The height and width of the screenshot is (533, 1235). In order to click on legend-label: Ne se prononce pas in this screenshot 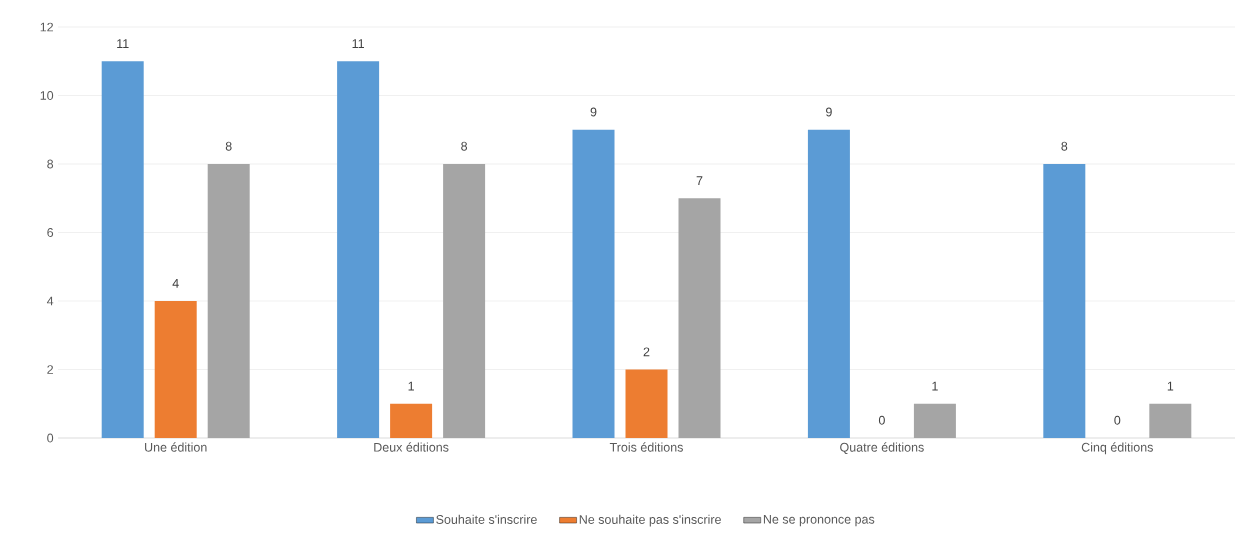, I will do `click(819, 520)`.